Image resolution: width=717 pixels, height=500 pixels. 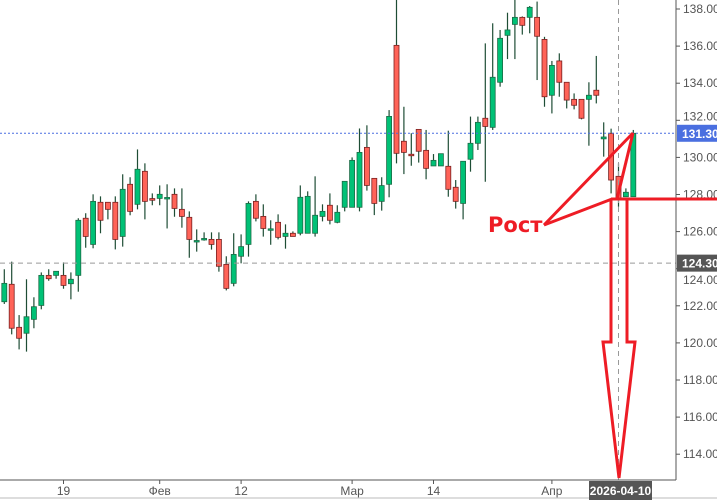 I want to click on y-tick-label: 116.00, so click(x=700, y=417).